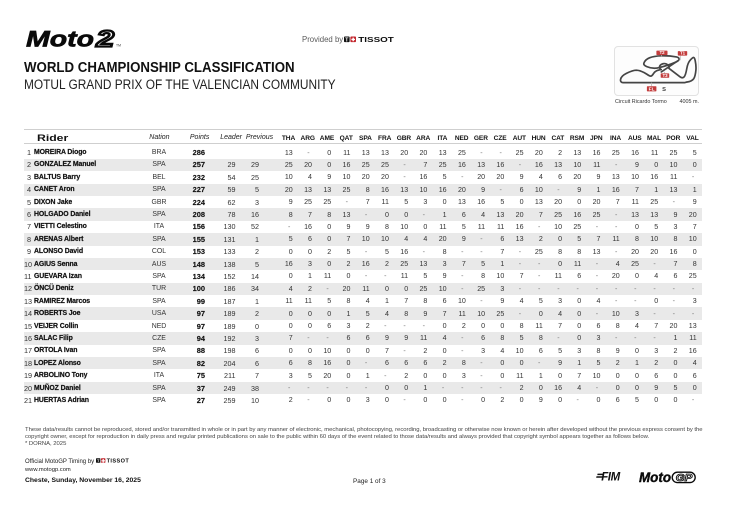  What do you see at coordinates (118, 46) in the screenshot?
I see `svg-text: TM` at bounding box center [118, 46].